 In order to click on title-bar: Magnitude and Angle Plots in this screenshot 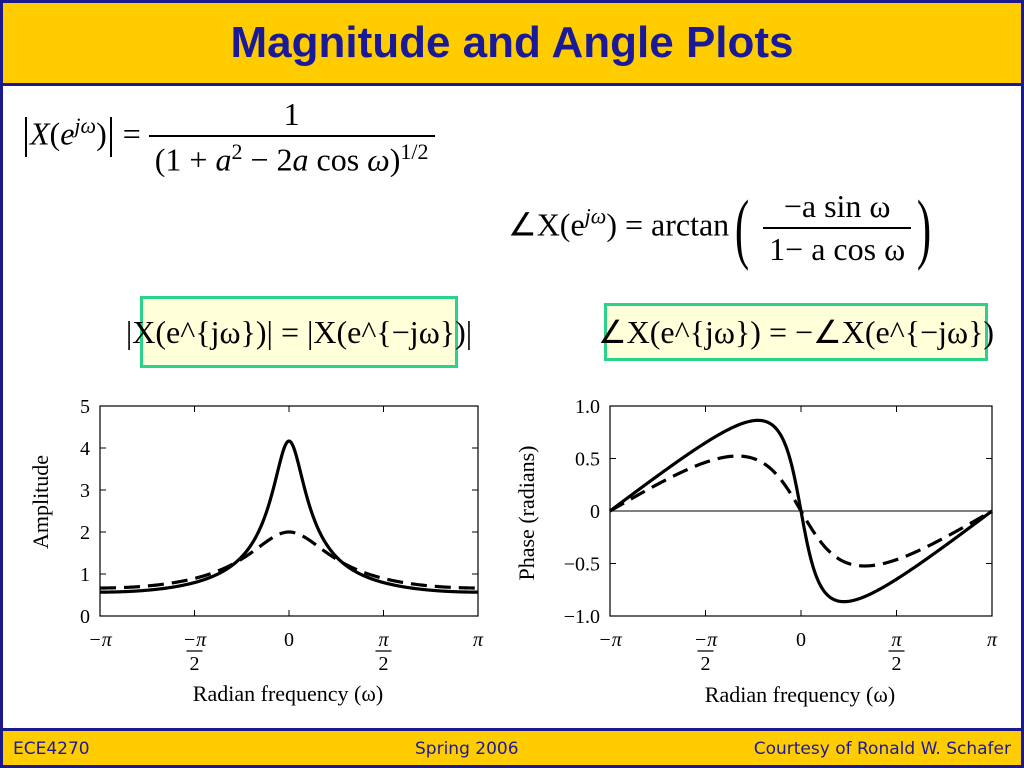, I will do `click(512, 43)`.